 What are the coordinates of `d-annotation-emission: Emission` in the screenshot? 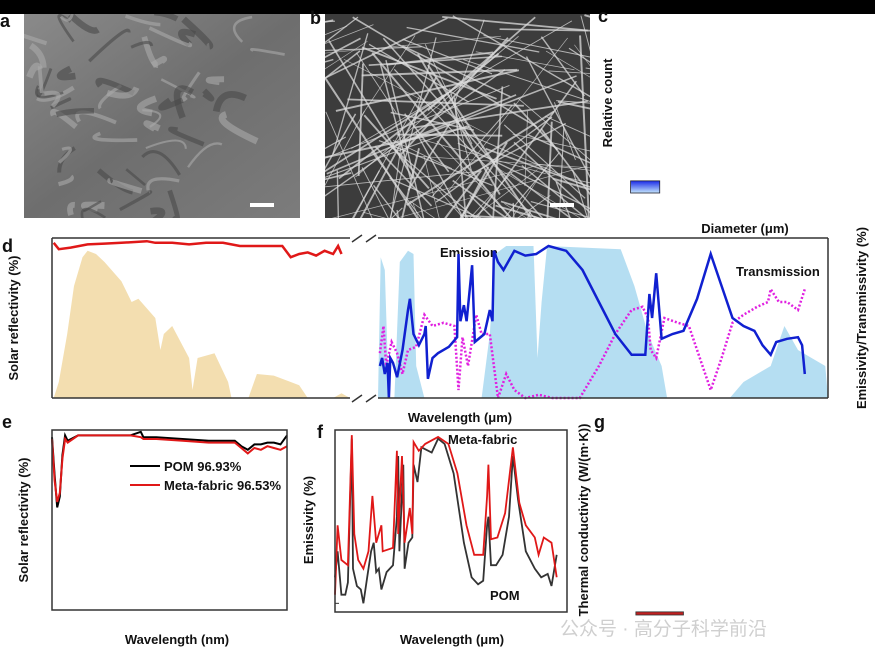 It's located at (469, 252).